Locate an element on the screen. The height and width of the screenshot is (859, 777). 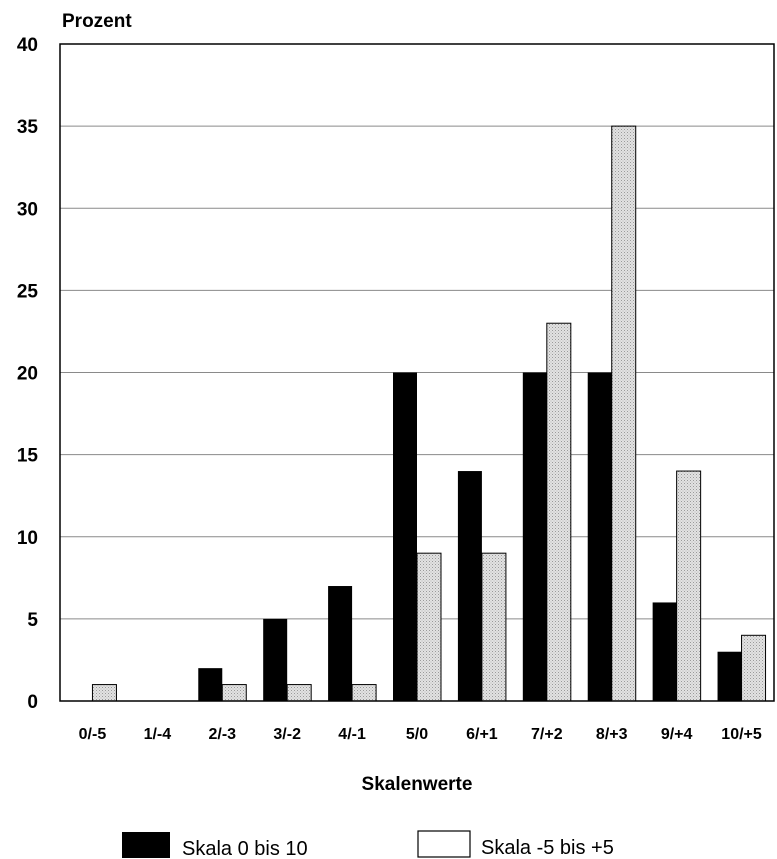
legend-label-series-1: Skala 0 bis 10 is located at coordinates (245, 848).